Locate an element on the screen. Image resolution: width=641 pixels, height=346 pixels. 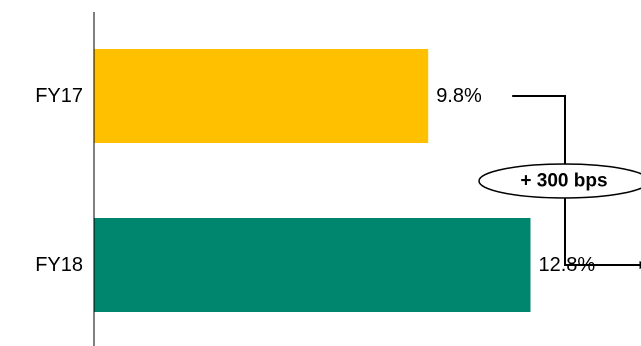
change-annotation: + 300 bps is located at coordinates (559, 182).